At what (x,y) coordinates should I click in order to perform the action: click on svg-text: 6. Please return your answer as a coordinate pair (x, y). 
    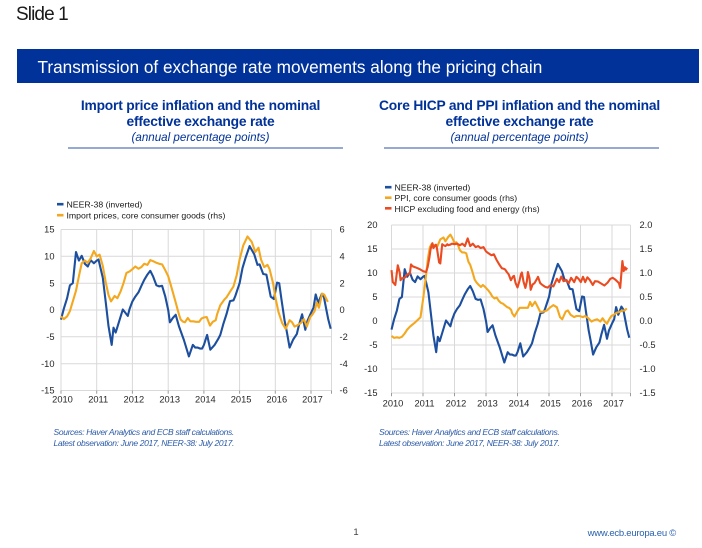
    Looking at the image, I should click on (342, 230).